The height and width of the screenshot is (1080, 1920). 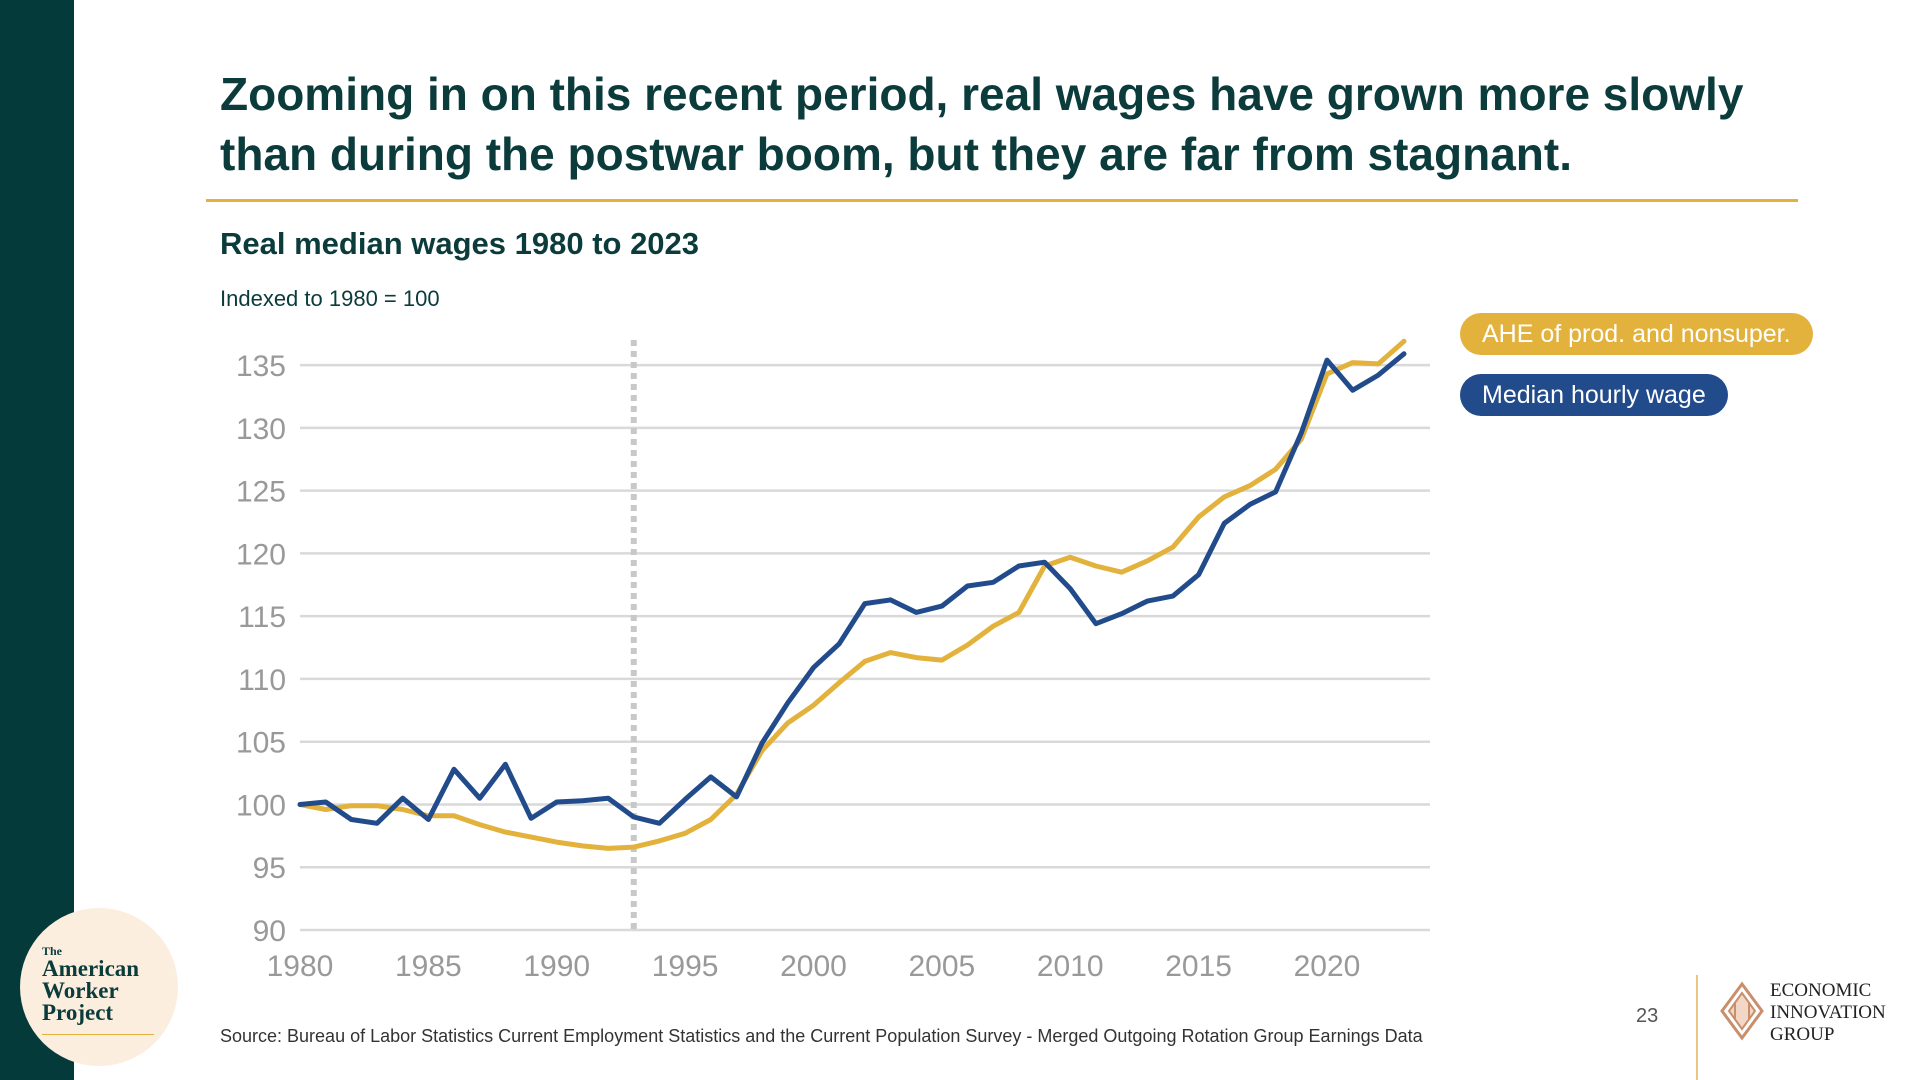 I want to click on x-tick-labels: 1980 1985 1990 1995 2000 2005 2010 2015 2020, so click(x=814, y=966).